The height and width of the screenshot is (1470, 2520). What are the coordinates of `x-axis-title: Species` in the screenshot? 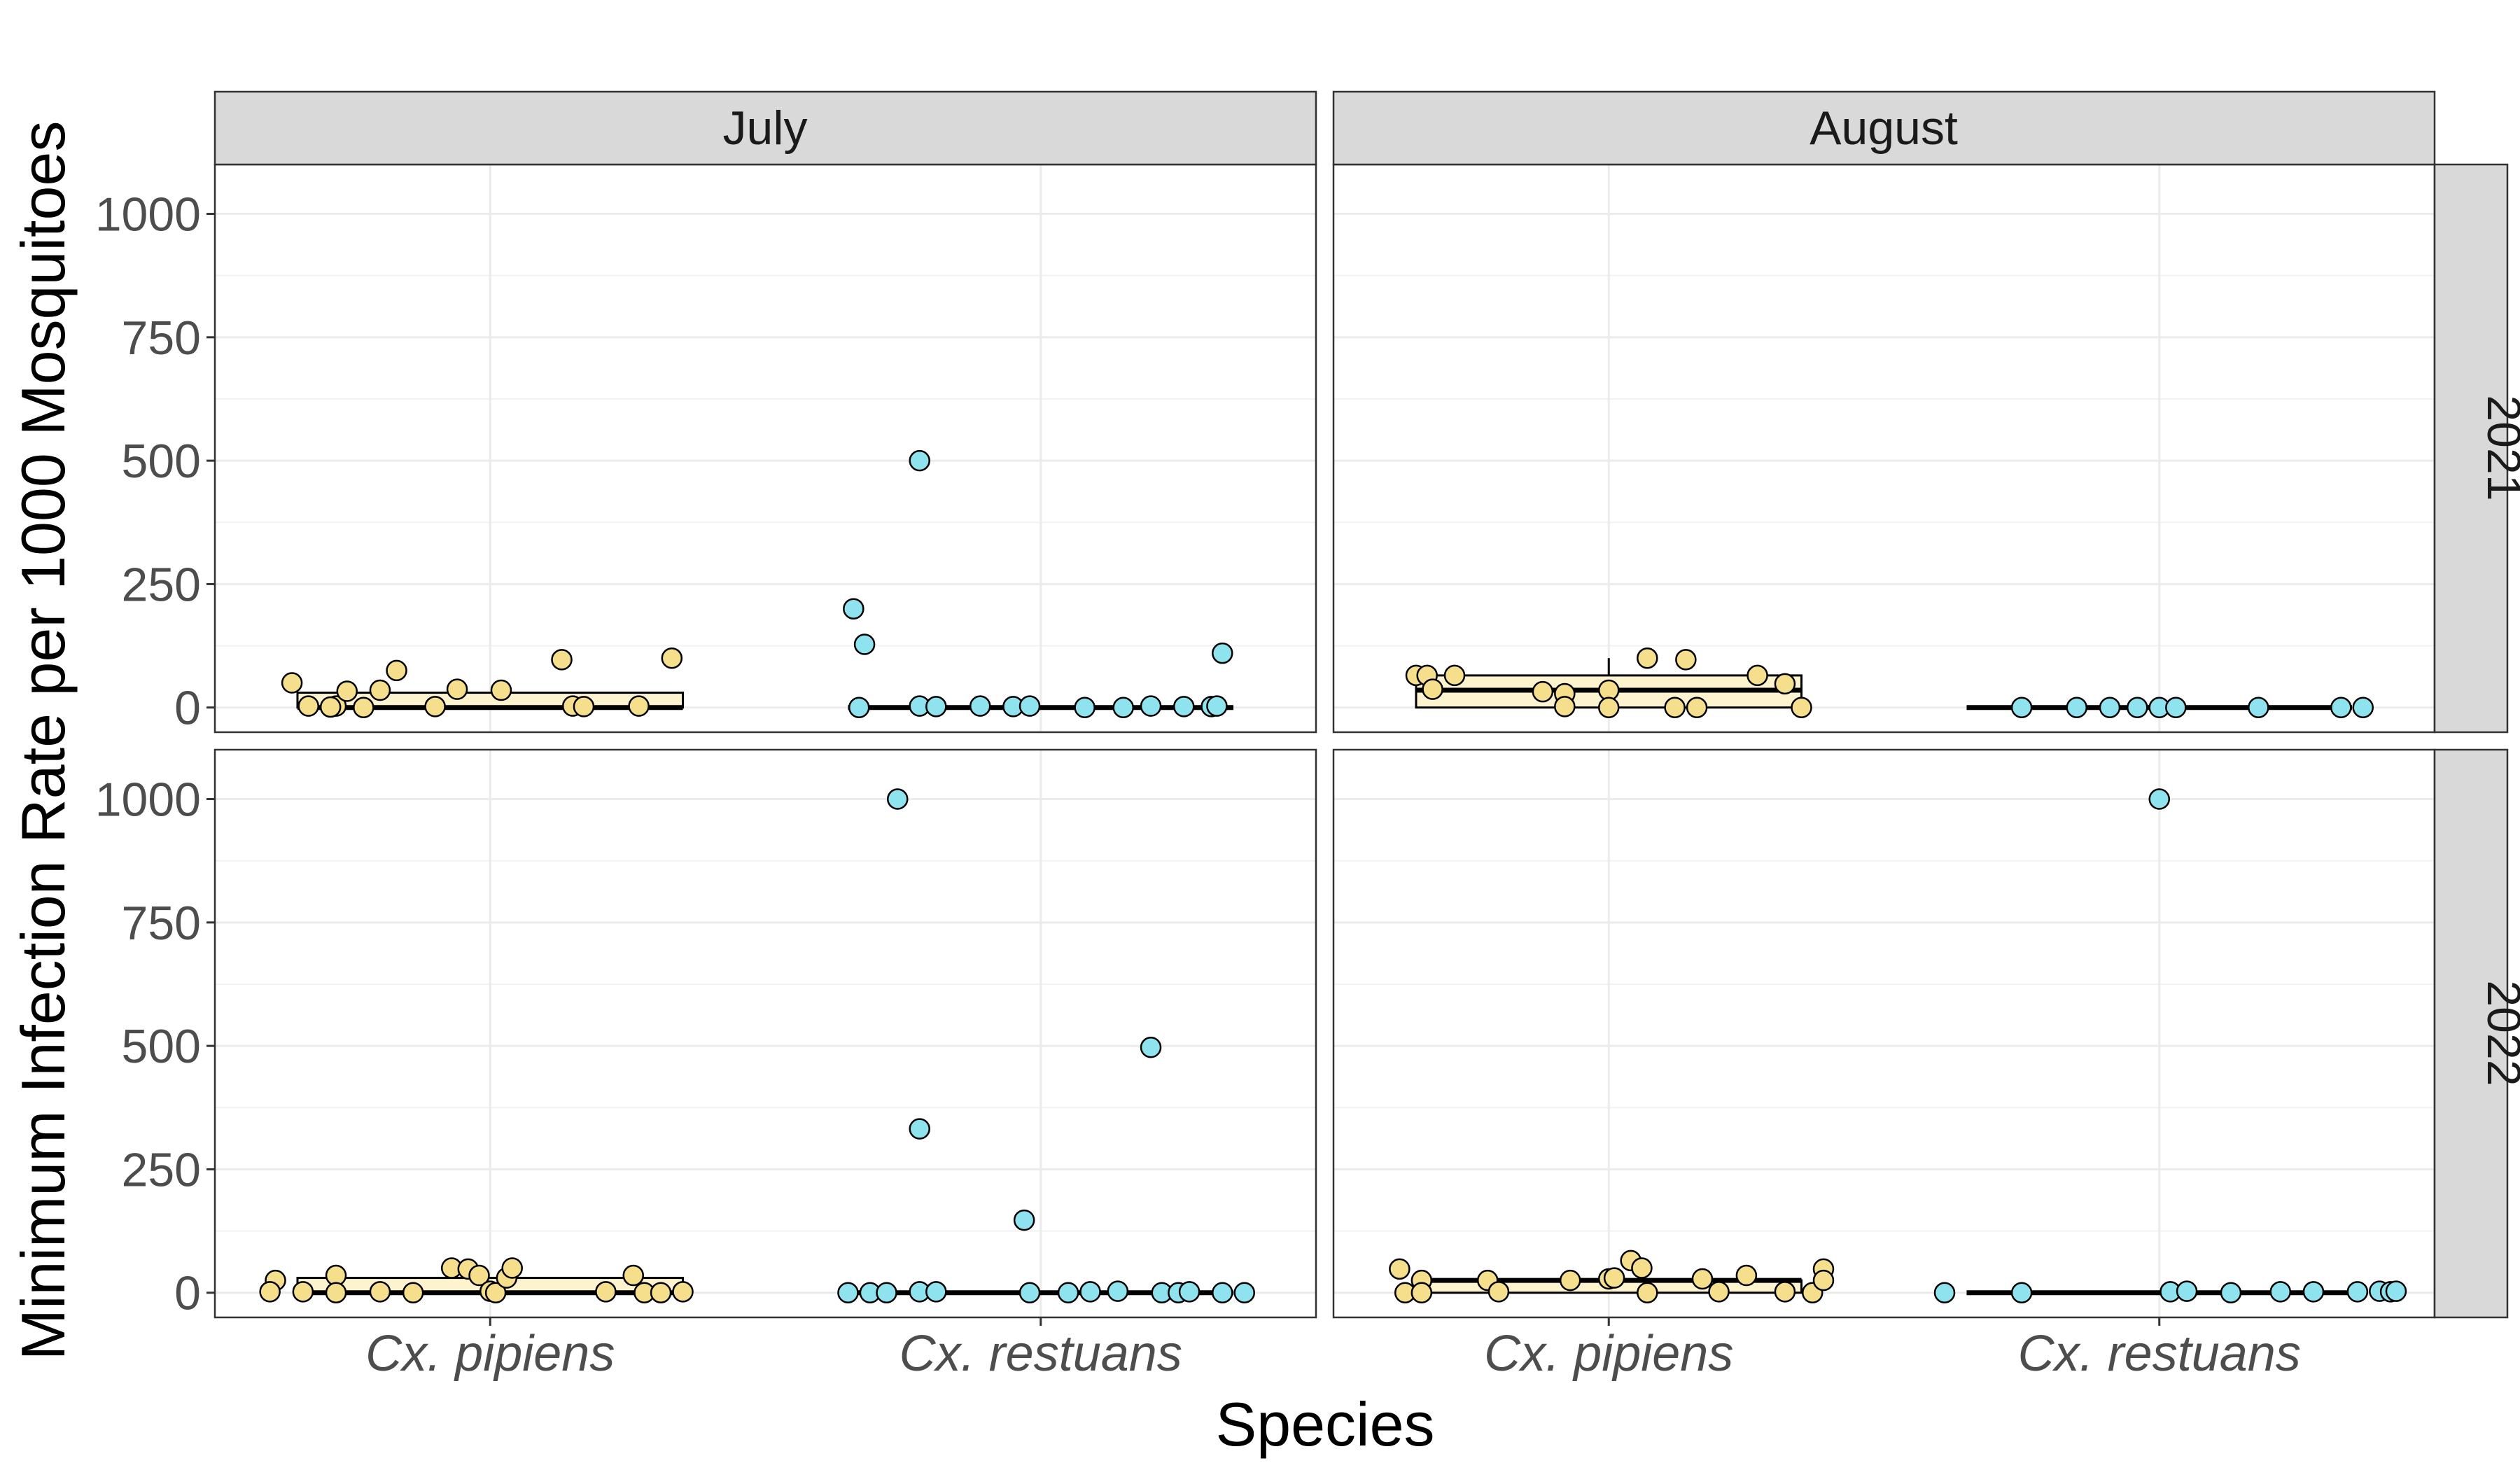 It's located at (1324, 1424).